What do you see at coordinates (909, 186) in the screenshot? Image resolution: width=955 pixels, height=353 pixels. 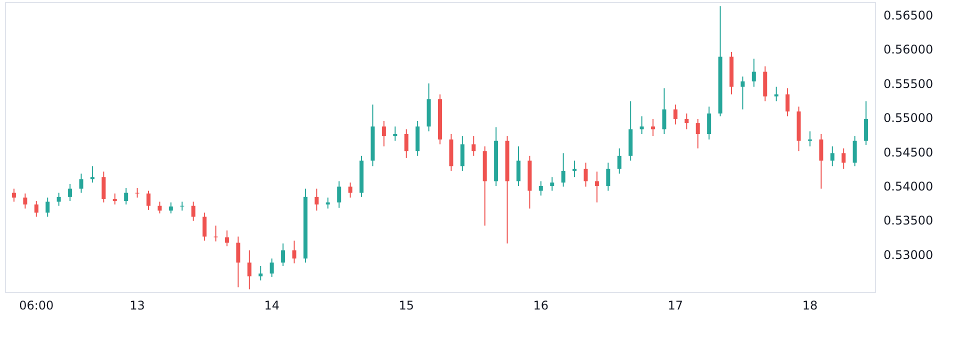 I see `y-tick-label: 0.54000` at bounding box center [909, 186].